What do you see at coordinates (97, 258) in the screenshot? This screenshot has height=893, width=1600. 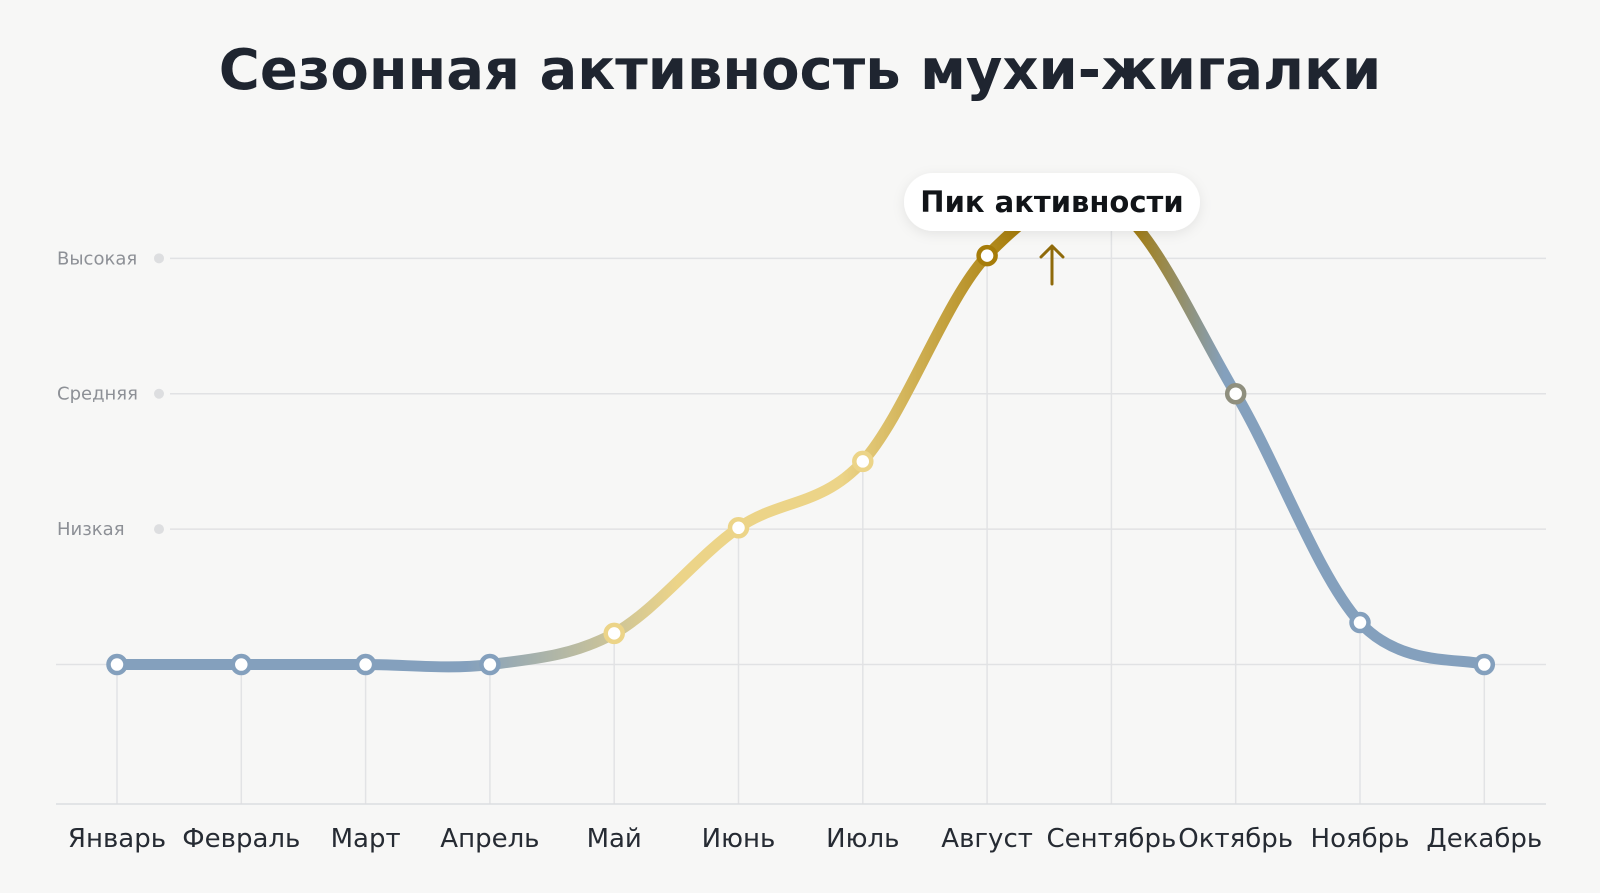 I see `y-level-label: Высокая` at bounding box center [97, 258].